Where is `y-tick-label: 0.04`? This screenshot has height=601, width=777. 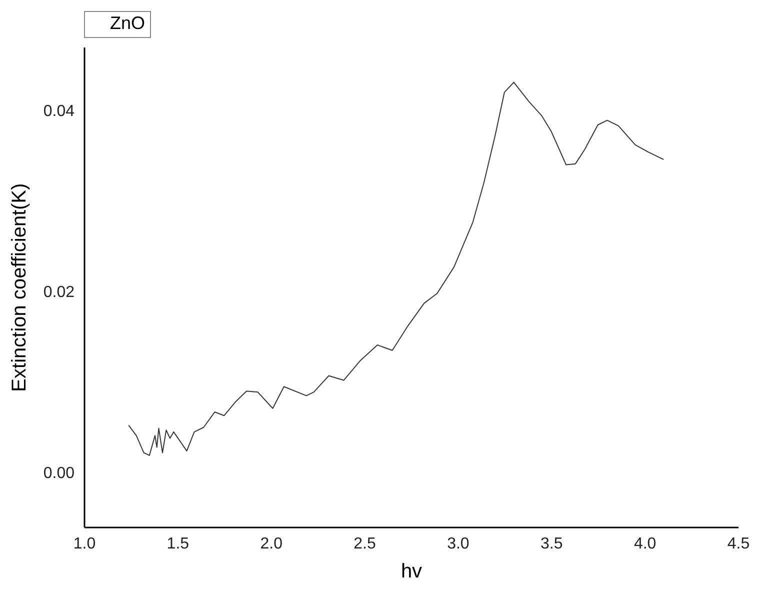 y-tick-label: 0.04 is located at coordinates (59, 111).